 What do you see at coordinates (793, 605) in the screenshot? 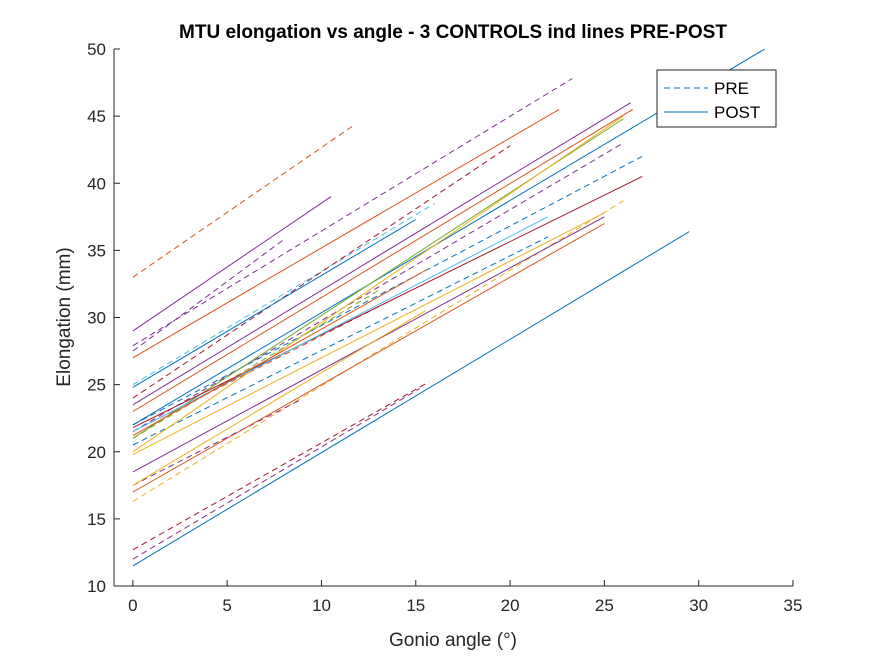
I see `x-tick-label: 35` at bounding box center [793, 605].